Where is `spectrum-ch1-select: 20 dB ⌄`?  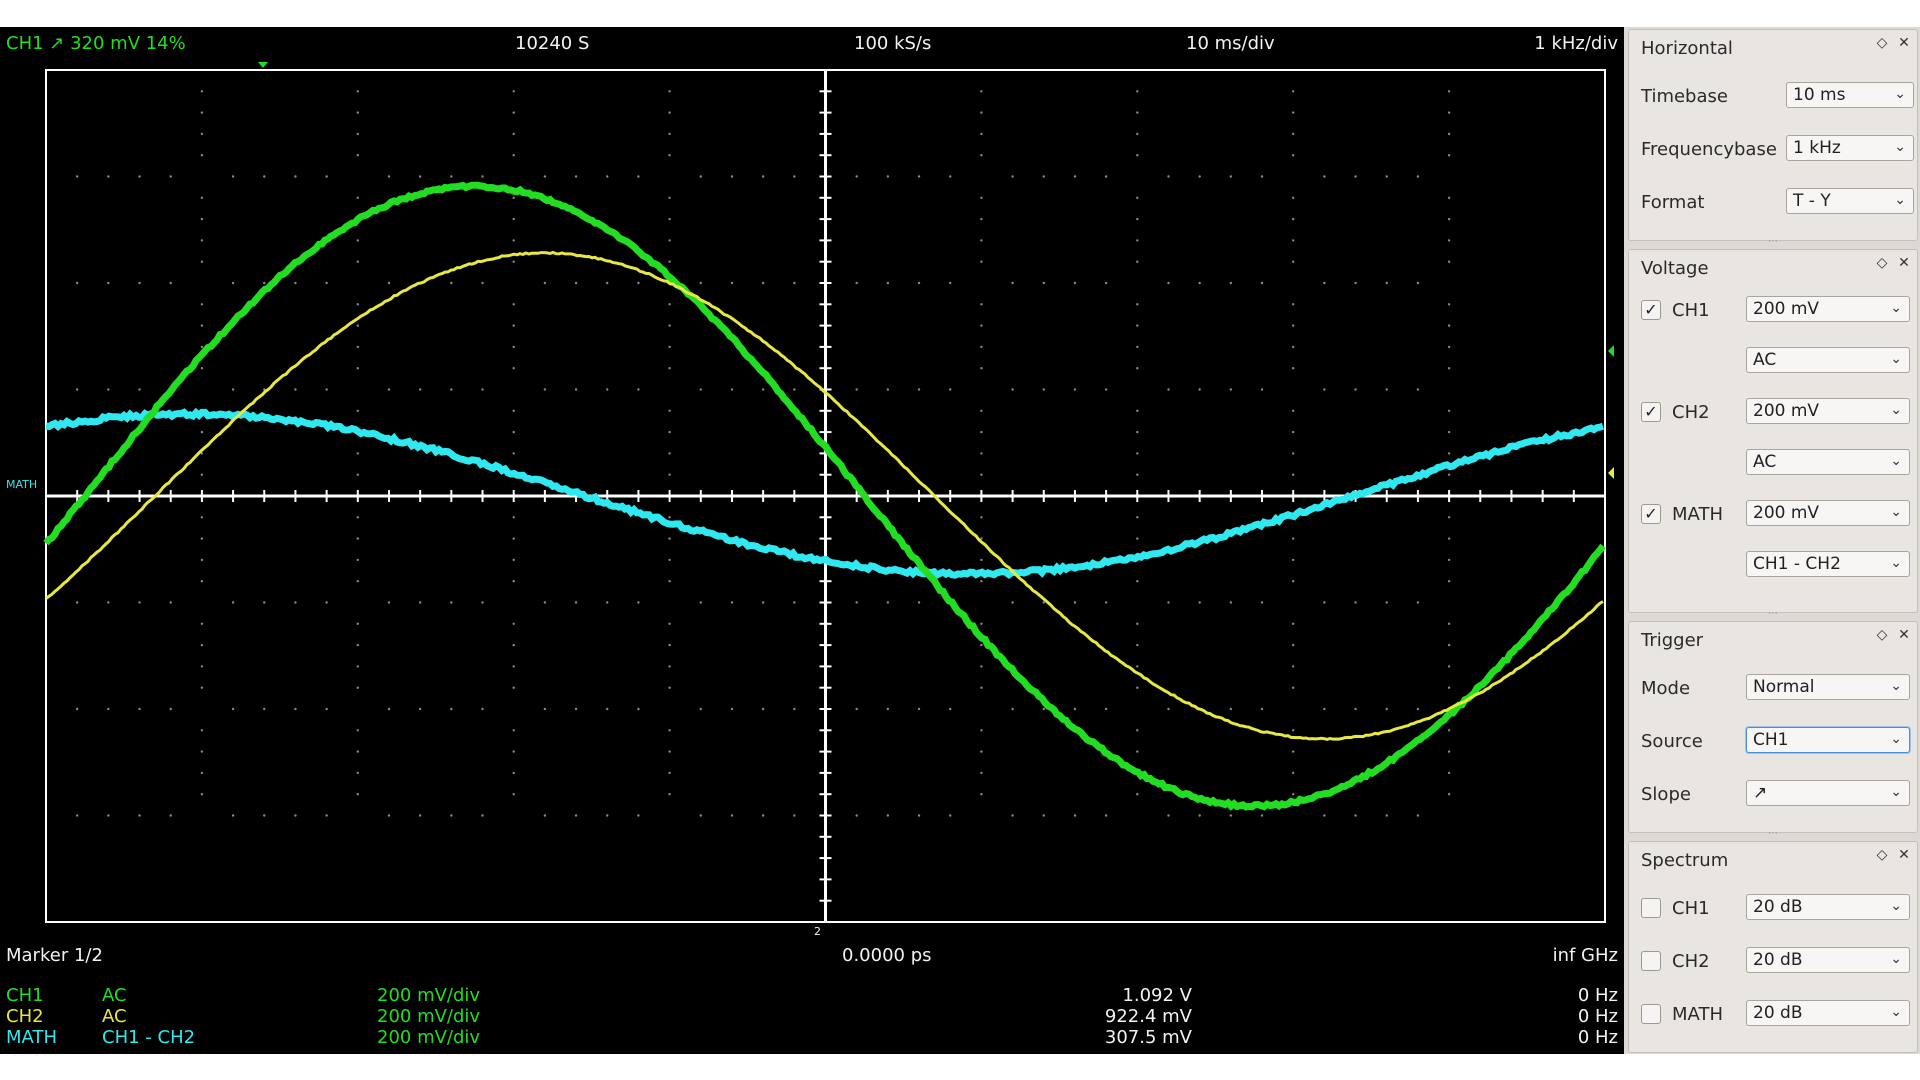
spectrum-ch1-select: 20 dB ⌄ is located at coordinates (1828, 907).